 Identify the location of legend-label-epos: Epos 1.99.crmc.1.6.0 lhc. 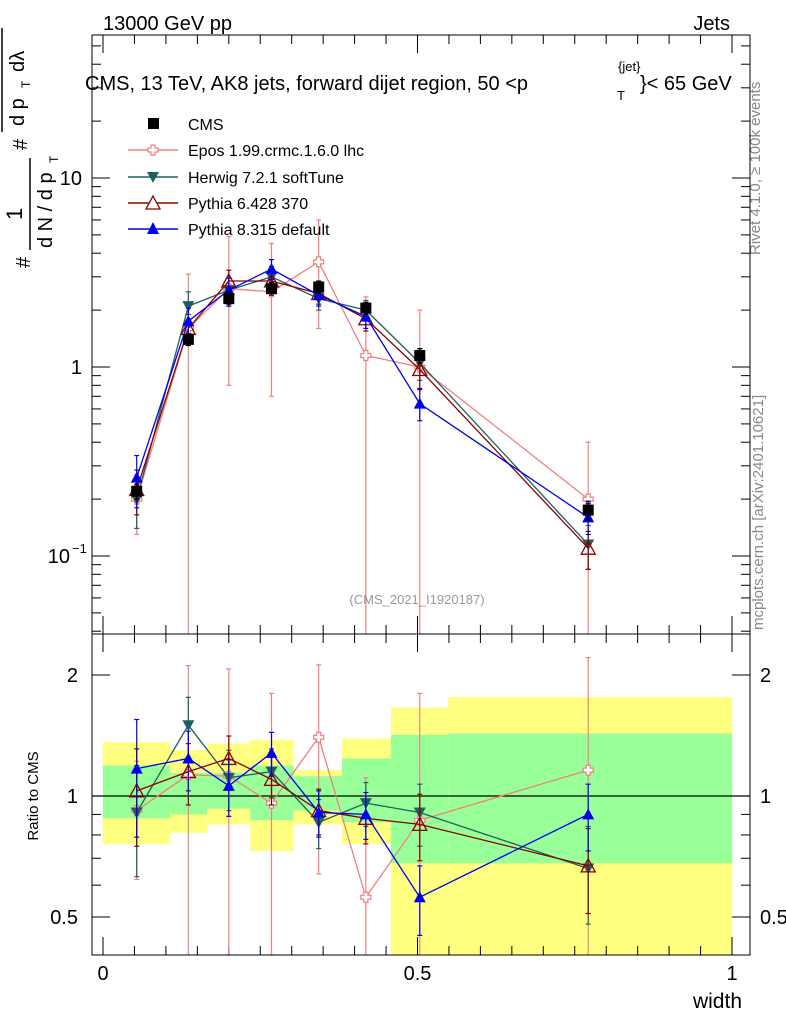
(276, 151).